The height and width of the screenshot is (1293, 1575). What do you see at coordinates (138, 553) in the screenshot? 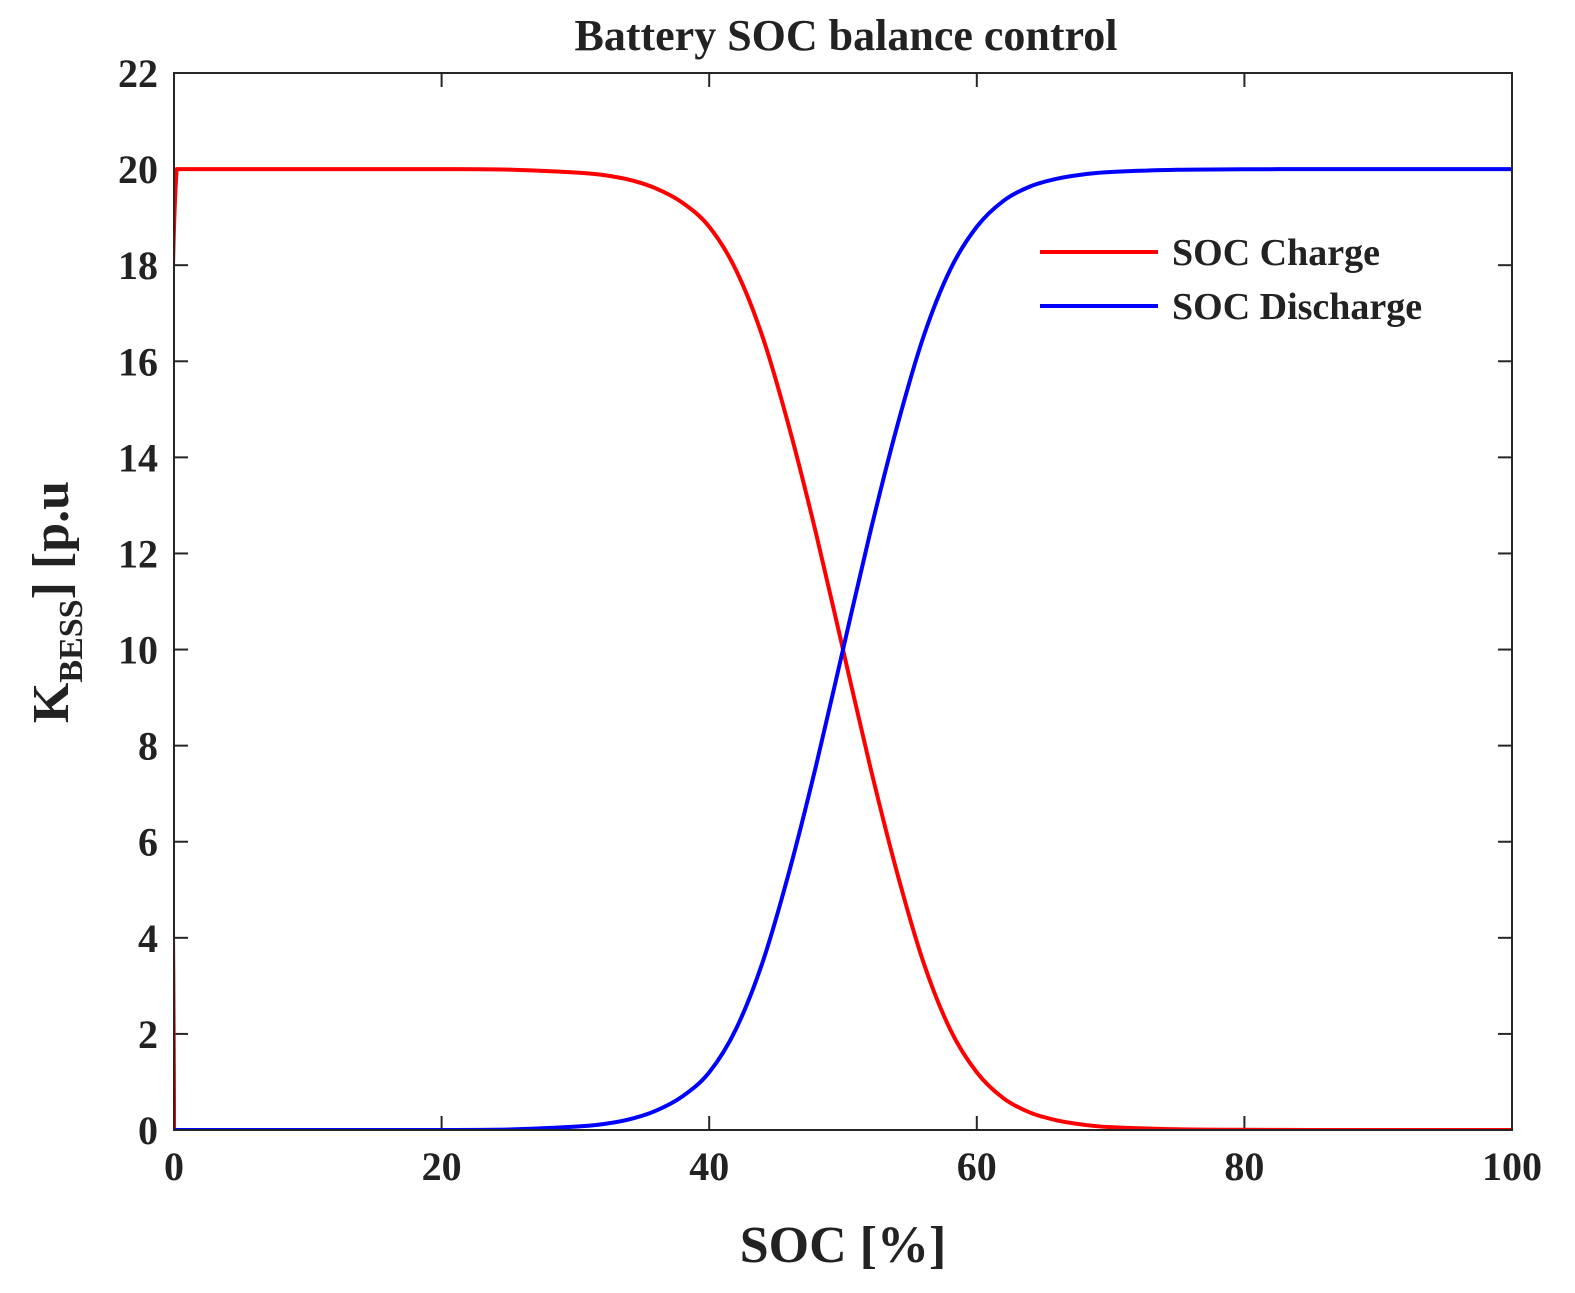
I see `y-tick-label: 12` at bounding box center [138, 553].